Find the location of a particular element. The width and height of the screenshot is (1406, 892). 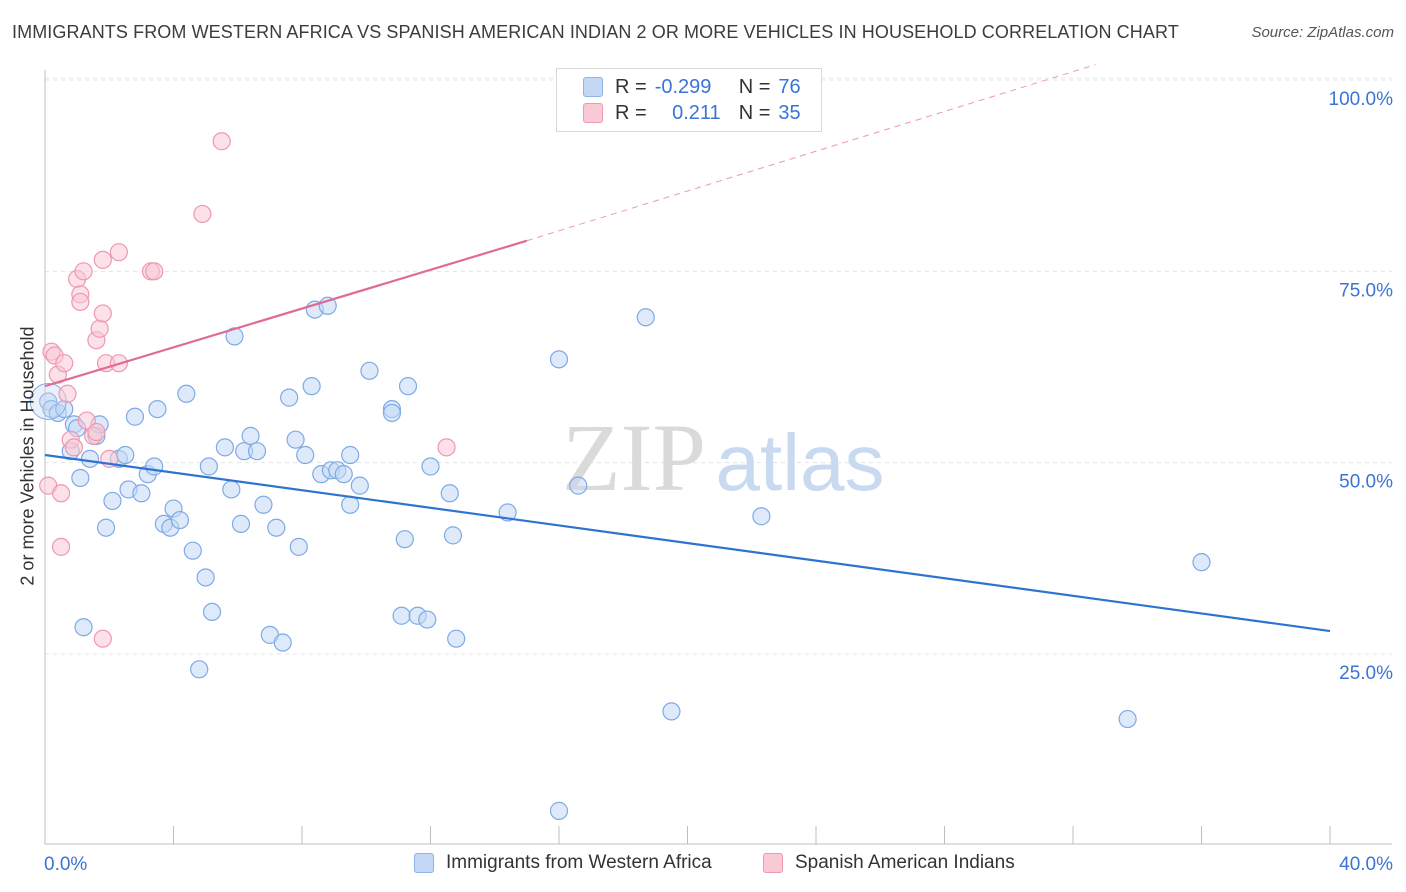

legend-item-spanish-american-indians: Spanish American Indians is located at coordinates (889, 863).